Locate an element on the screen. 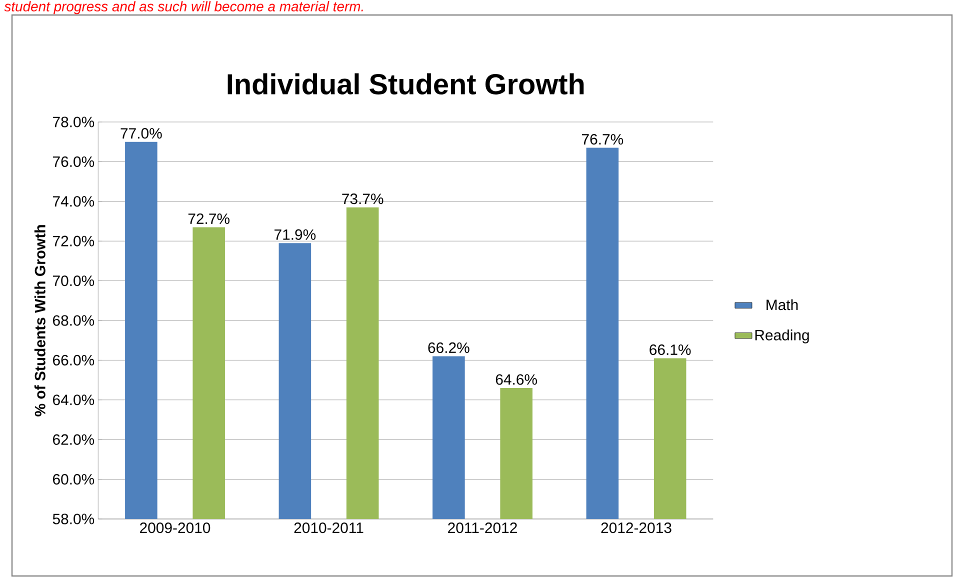  data-label: 71.9% is located at coordinates (295, 234).